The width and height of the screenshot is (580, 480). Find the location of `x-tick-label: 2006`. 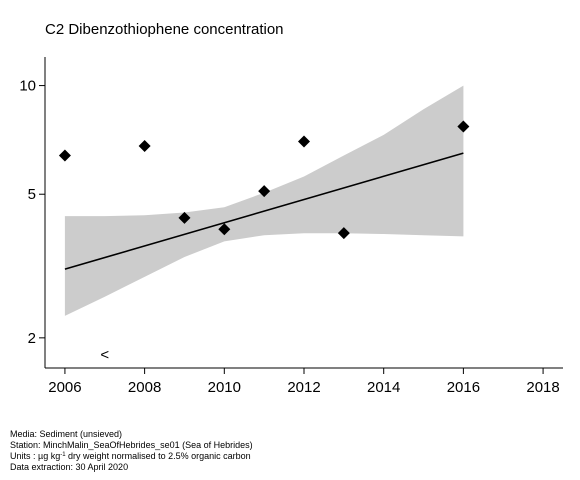

x-tick-label: 2006 is located at coordinates (64, 387).